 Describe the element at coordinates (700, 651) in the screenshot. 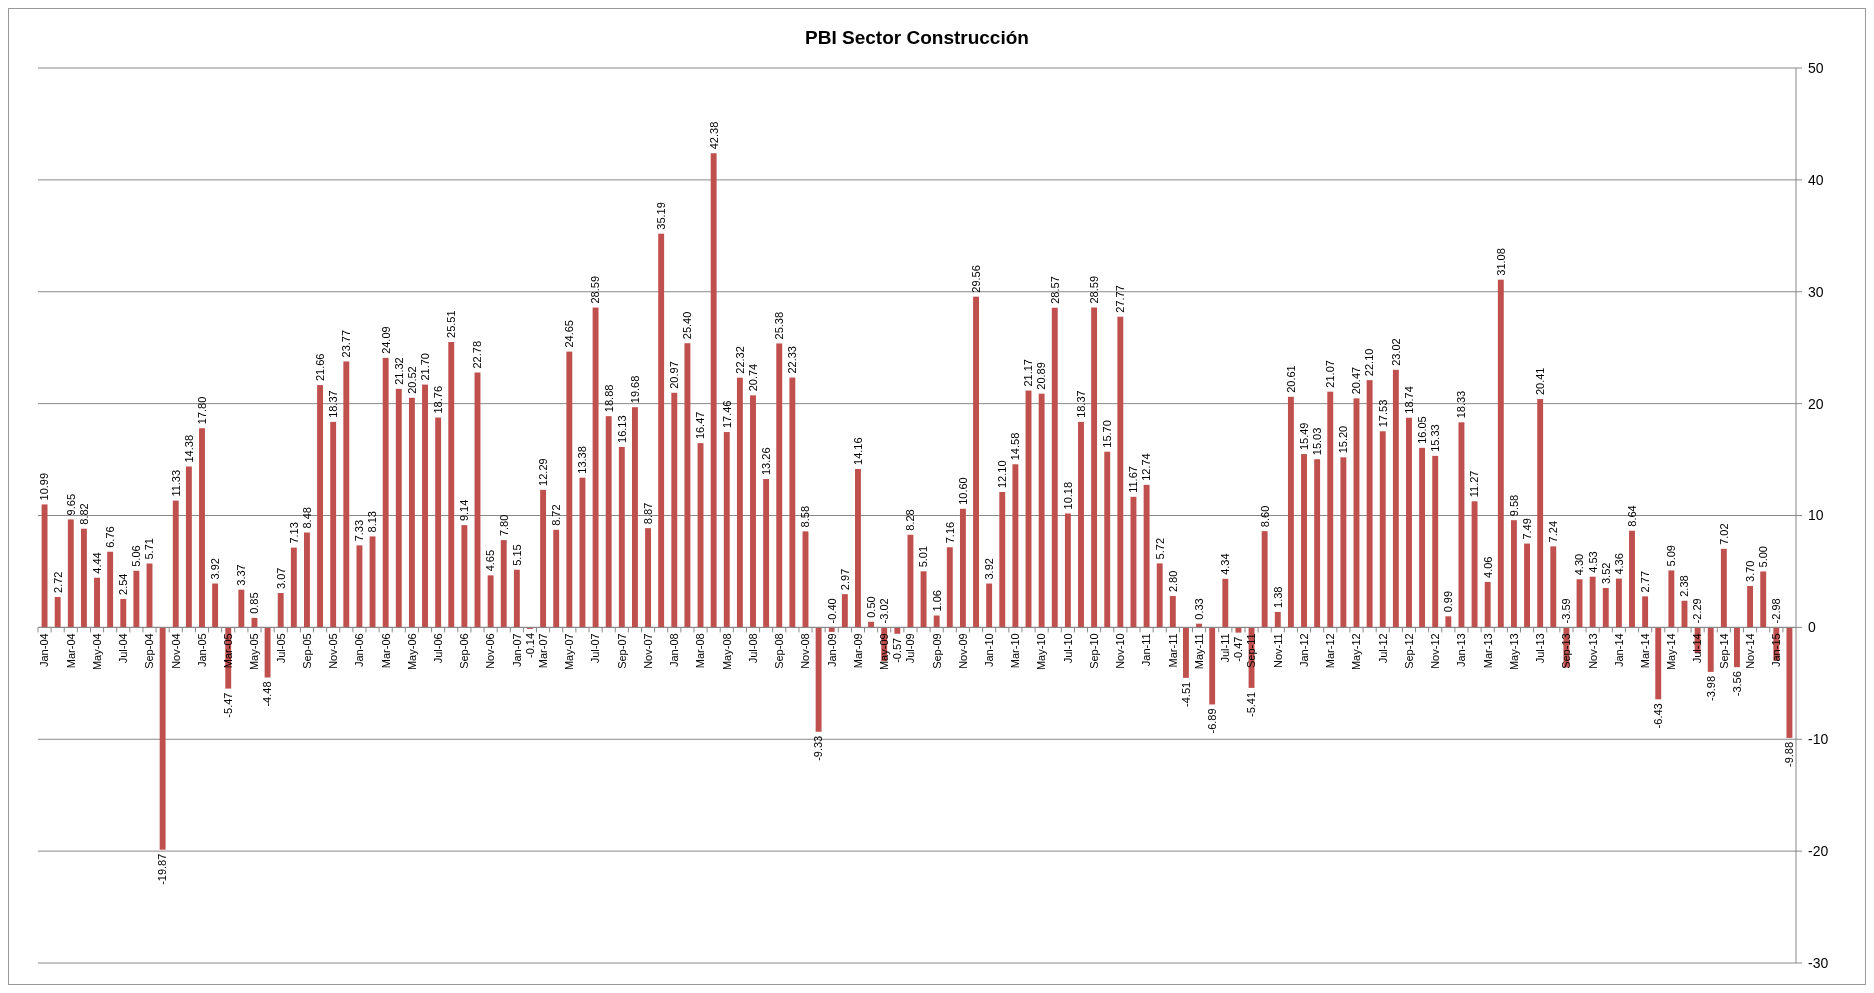

I see `x-tick-label: Mar-08` at that location.